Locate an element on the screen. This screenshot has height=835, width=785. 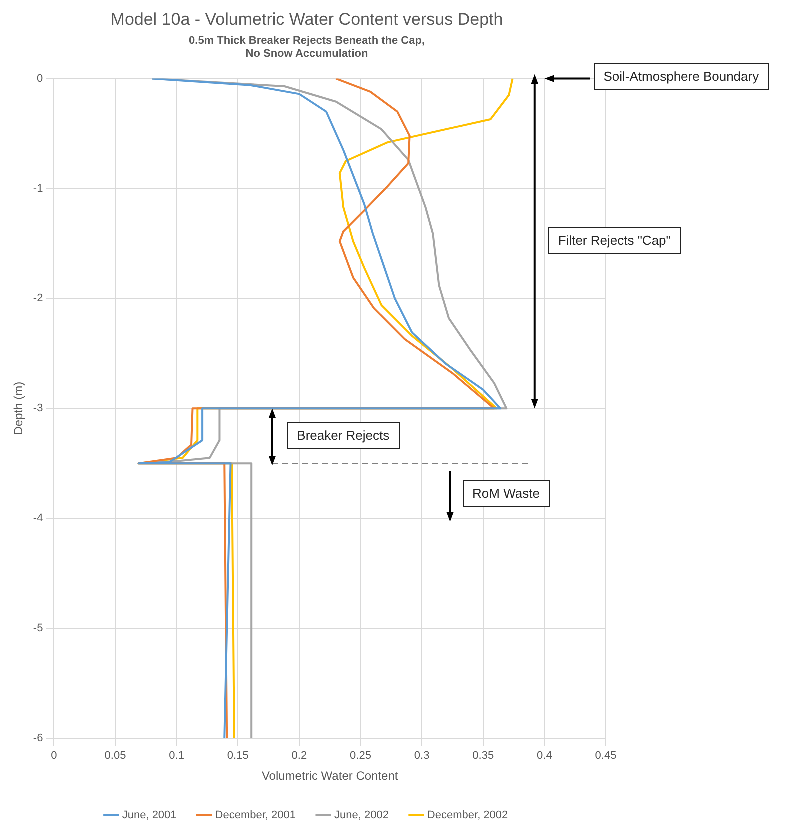
legend-label: June, 2002 is located at coordinates (361, 816).